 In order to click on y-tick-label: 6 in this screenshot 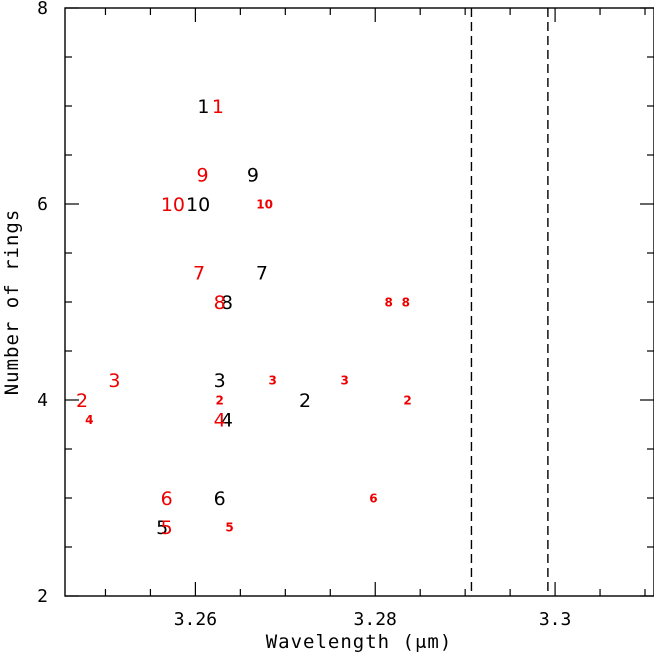, I will do `click(42, 204)`.